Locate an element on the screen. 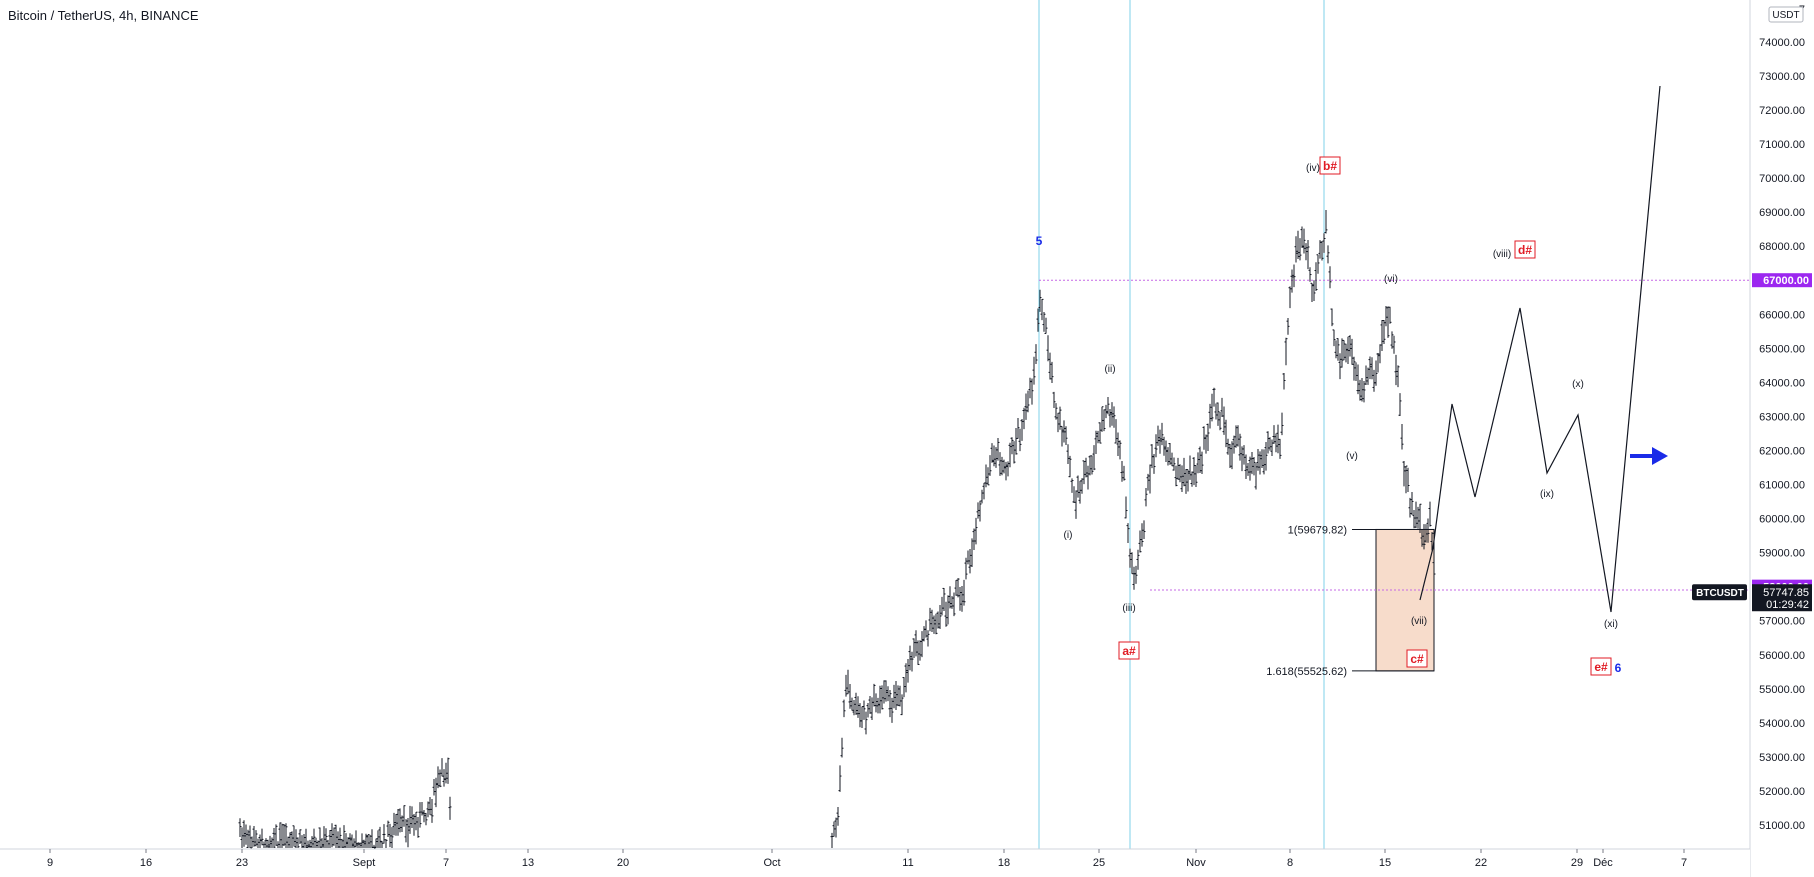  wave-label-iii: (iii) is located at coordinates (1128, 608).